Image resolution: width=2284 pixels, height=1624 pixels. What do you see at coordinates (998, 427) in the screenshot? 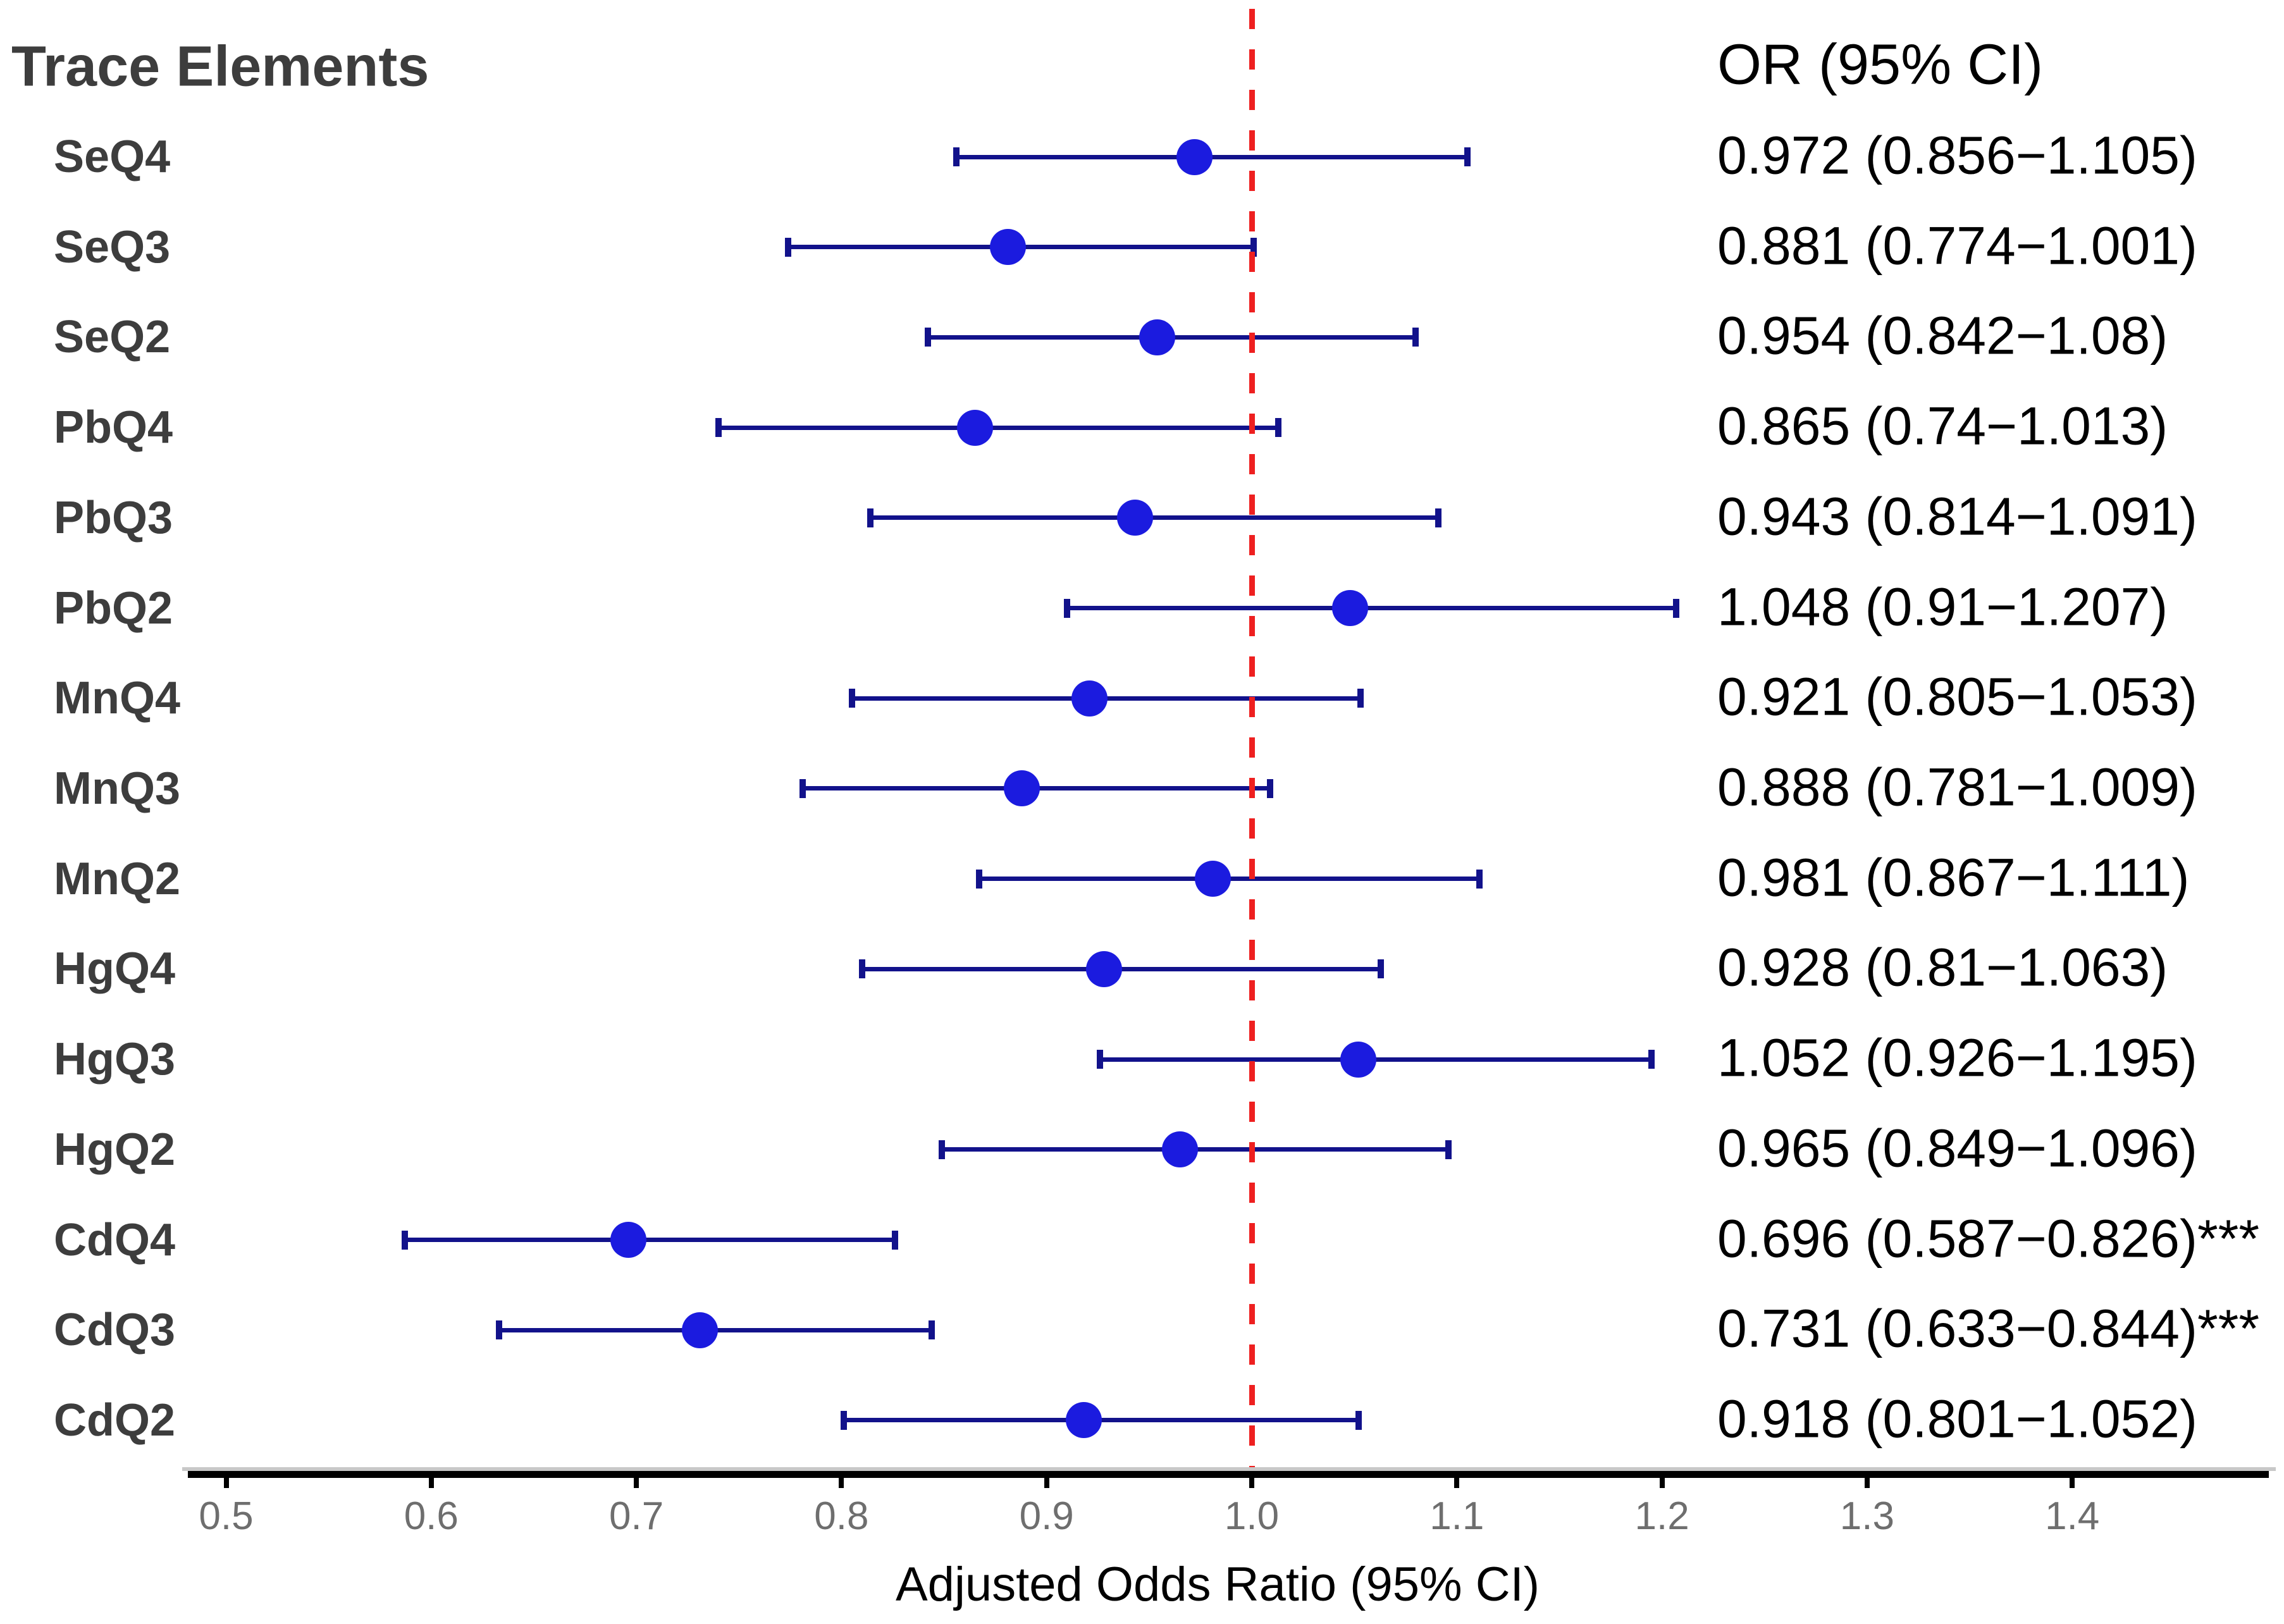
I see `ci-line-PbQ4` at bounding box center [998, 427].